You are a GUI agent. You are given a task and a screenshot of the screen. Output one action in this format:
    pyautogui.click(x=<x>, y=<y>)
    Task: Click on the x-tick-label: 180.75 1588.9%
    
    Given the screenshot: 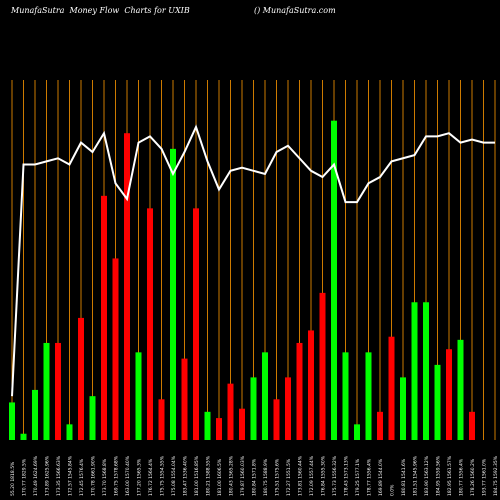 What is the action you would take?
    pyautogui.click(x=266, y=477)
    